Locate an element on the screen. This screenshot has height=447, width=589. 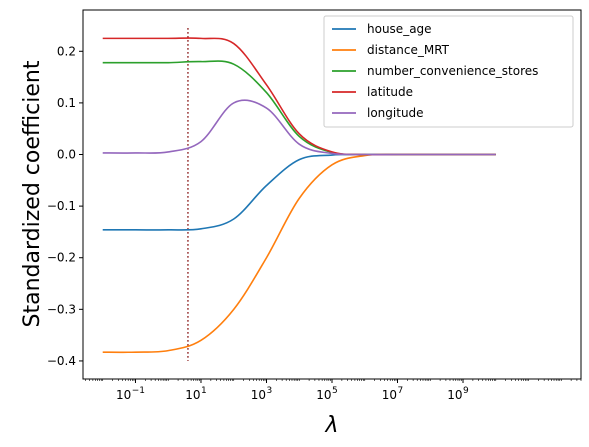
x-tick-label: 10⁹ is located at coordinates (458, 394).